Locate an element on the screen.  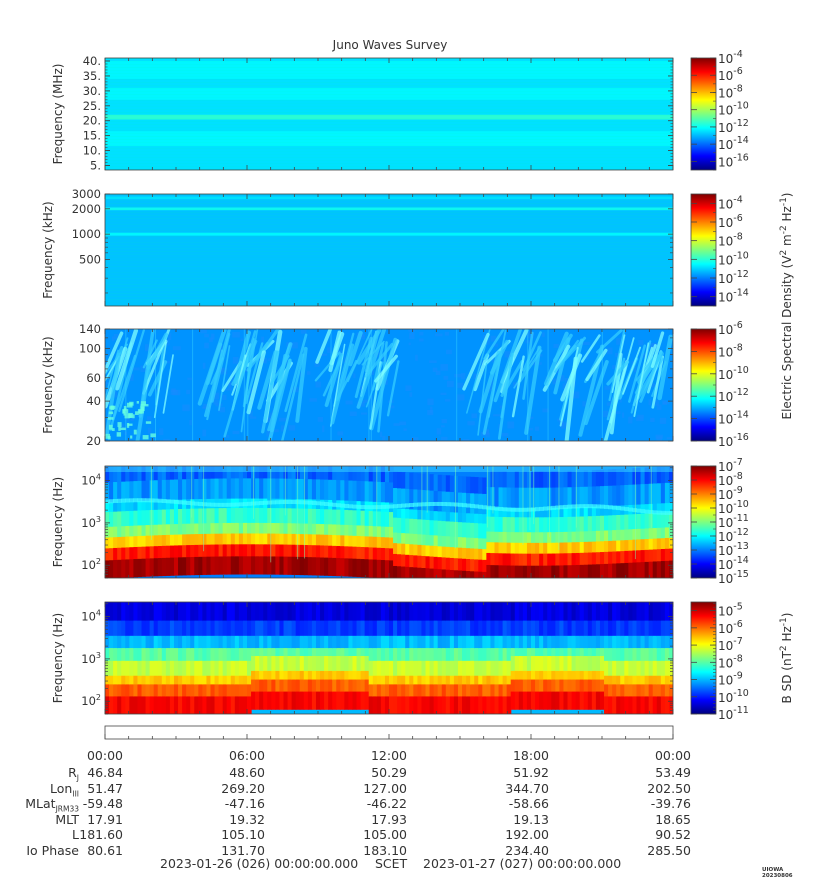
credit-stamp: UIOWA 20230806 is located at coordinates (777, 873).